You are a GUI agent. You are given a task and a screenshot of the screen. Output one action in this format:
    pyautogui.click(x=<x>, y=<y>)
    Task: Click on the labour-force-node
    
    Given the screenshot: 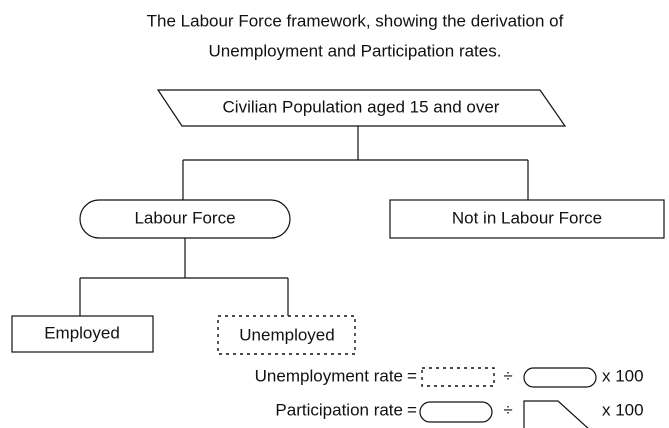 What is the action you would take?
    pyautogui.click(x=185, y=219)
    